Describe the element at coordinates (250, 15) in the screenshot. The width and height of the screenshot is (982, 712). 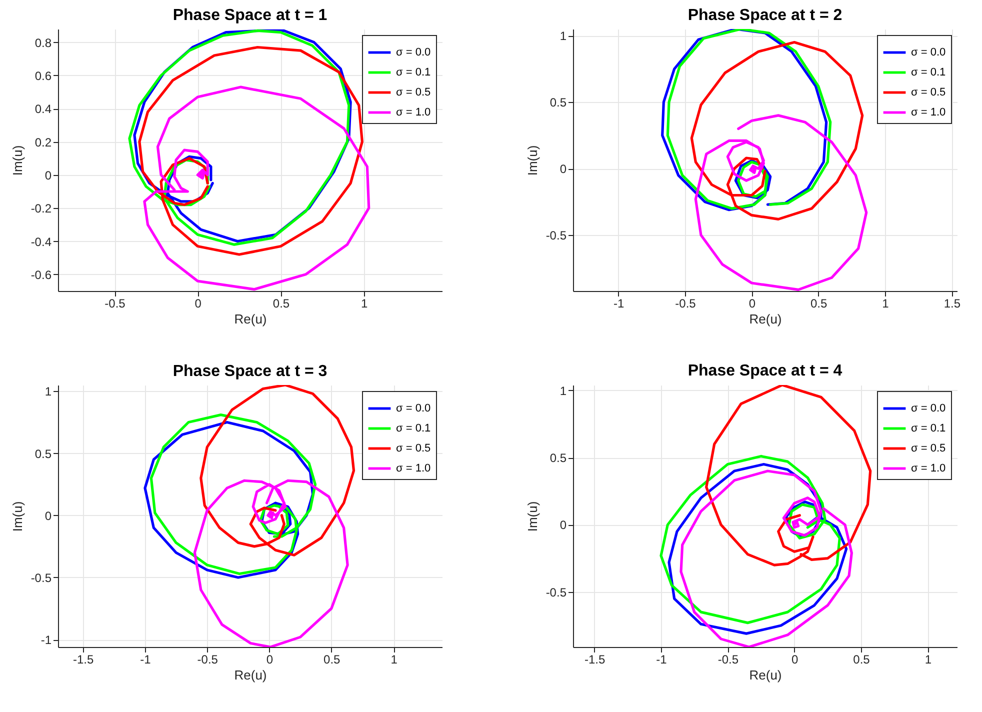
I see `chart-title: Phase Space at t = 1` at that location.